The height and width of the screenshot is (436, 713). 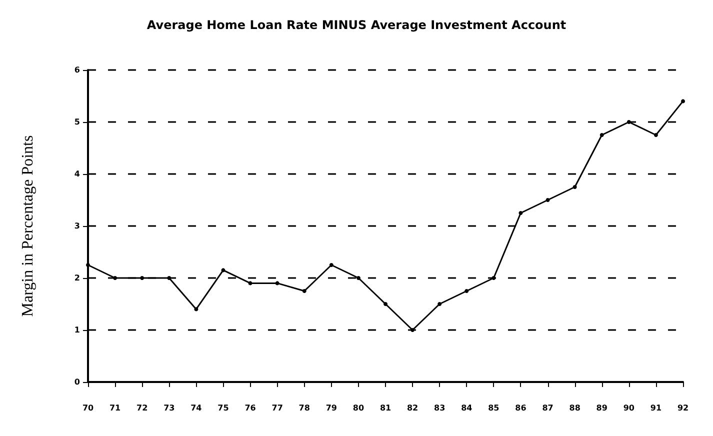 What do you see at coordinates (28, 226) in the screenshot?
I see `y-axis-title: Margin in Percentage Points` at bounding box center [28, 226].